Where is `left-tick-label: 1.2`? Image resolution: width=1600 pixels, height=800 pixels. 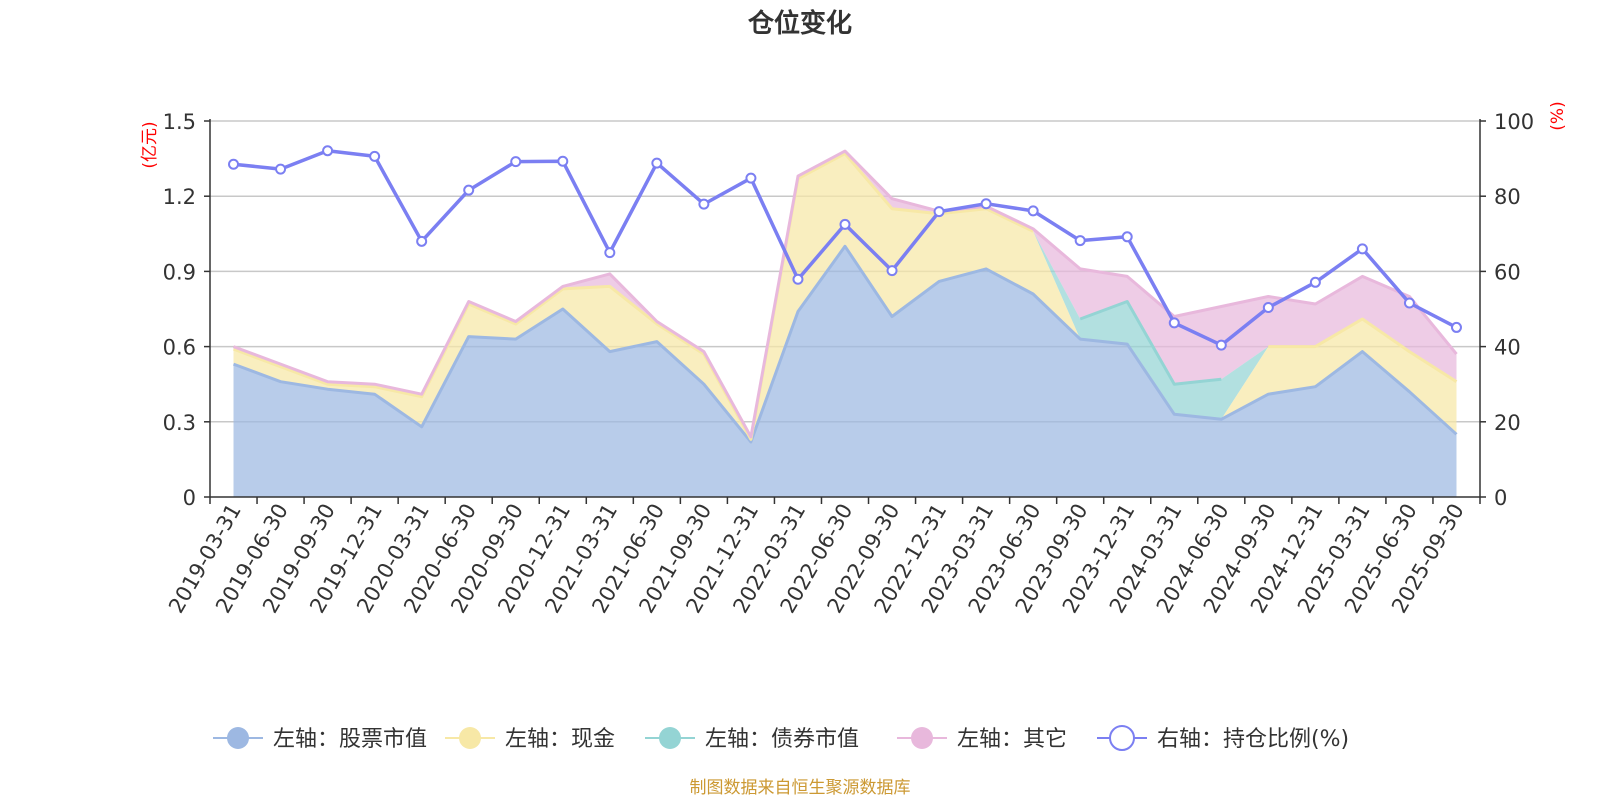 left-tick-label: 1.2 is located at coordinates (179, 197).